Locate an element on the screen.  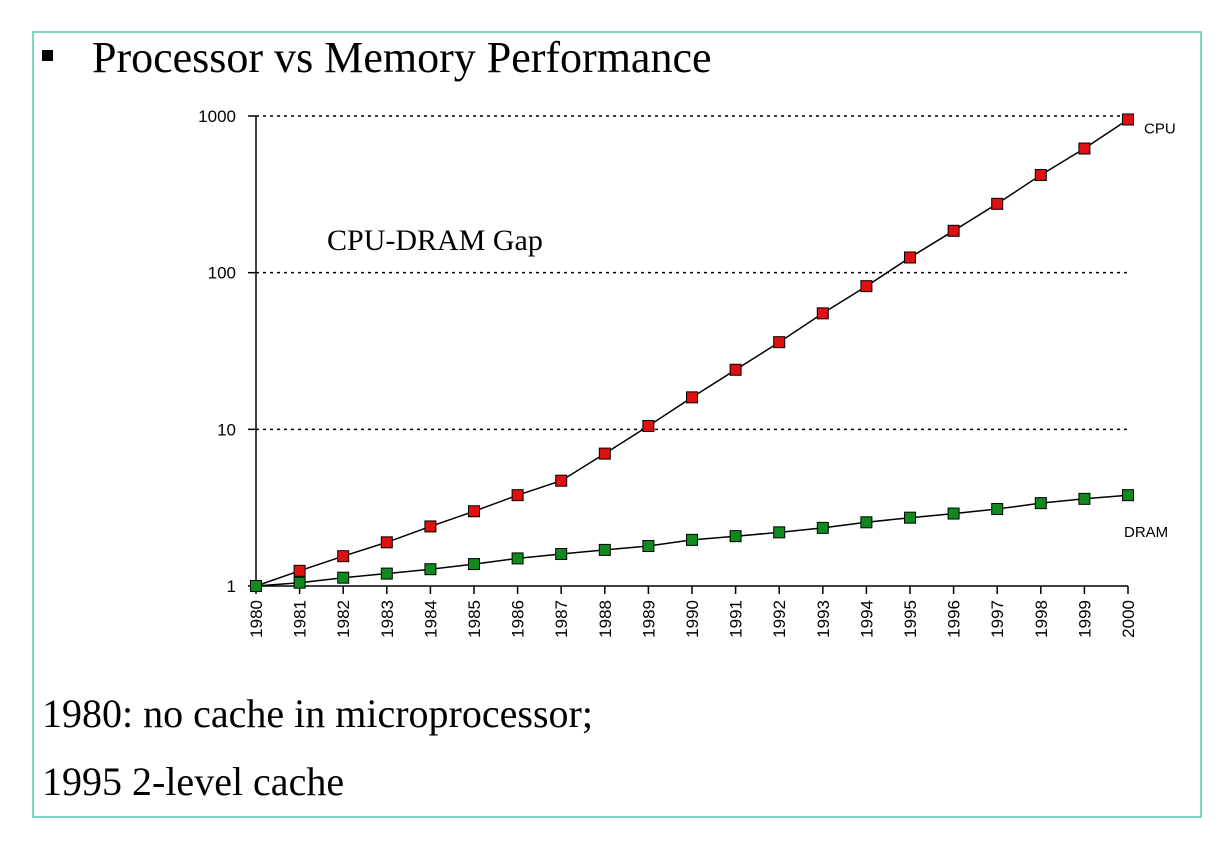
x-tick-label-1985: 1985 is located at coordinates (474, 619).